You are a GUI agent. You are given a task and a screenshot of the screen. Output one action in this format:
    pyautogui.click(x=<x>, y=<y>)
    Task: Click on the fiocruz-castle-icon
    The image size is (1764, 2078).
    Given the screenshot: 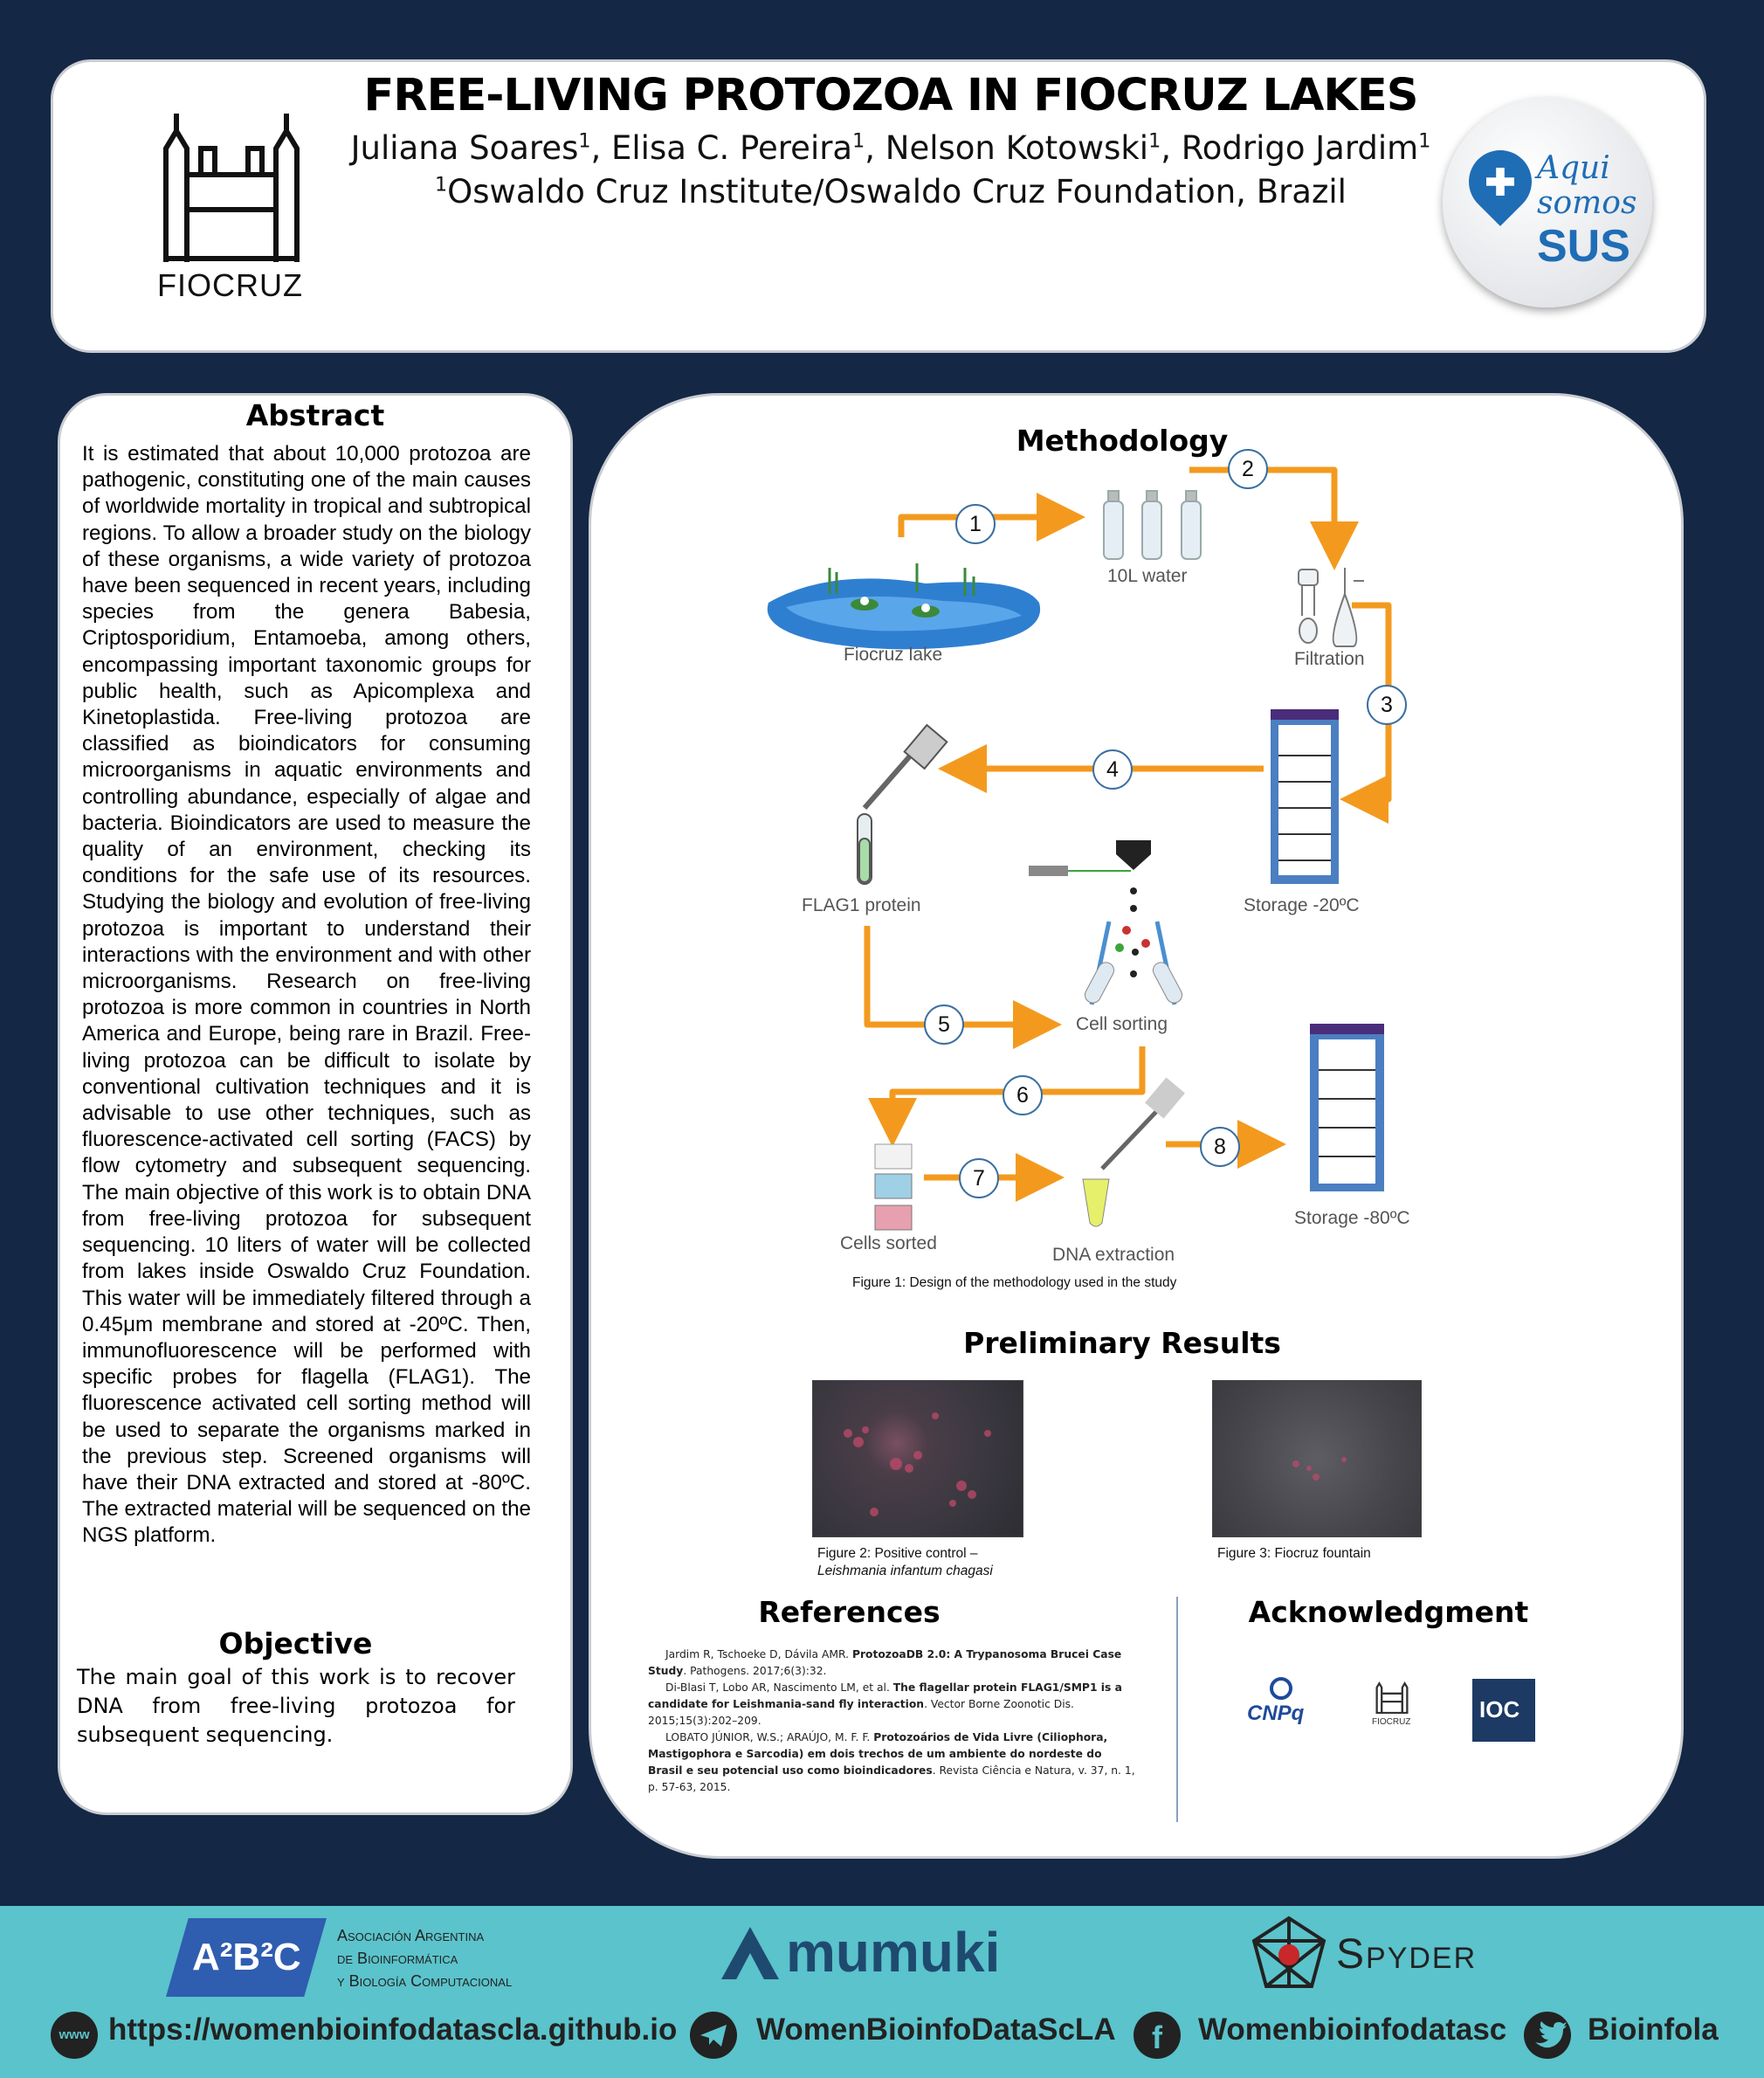 What is the action you would take?
    pyautogui.click(x=232, y=188)
    